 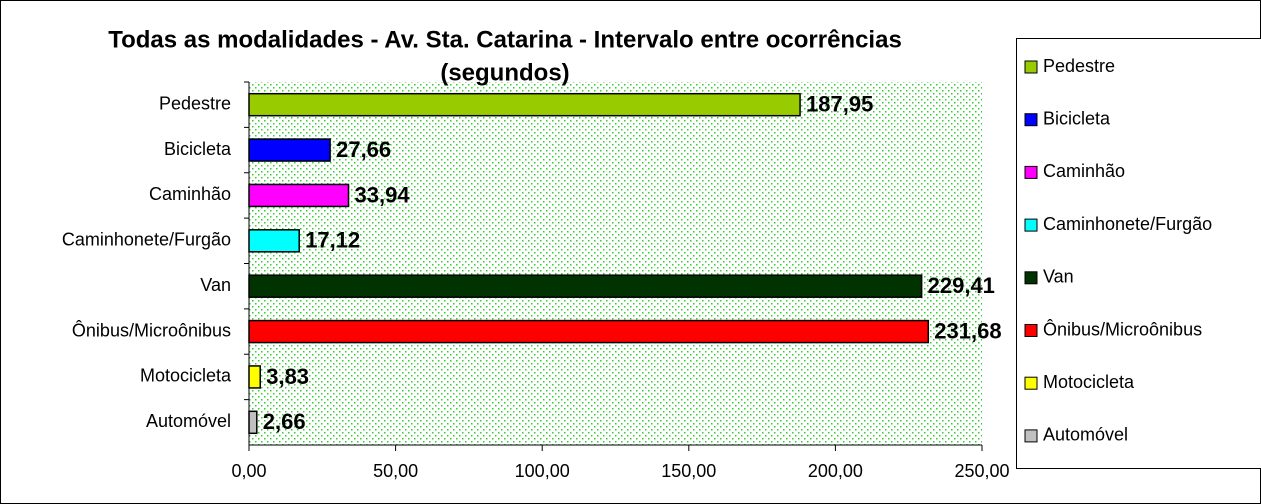 What do you see at coordinates (190, 194) in the screenshot?
I see `y-tick-label: Caminhão` at bounding box center [190, 194].